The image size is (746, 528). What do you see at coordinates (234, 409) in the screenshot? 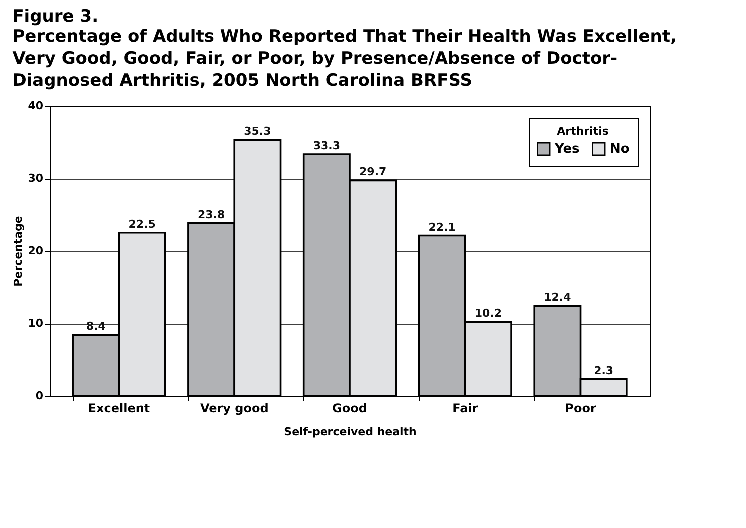
I see `x-tick-label: Very good` at bounding box center [234, 409].